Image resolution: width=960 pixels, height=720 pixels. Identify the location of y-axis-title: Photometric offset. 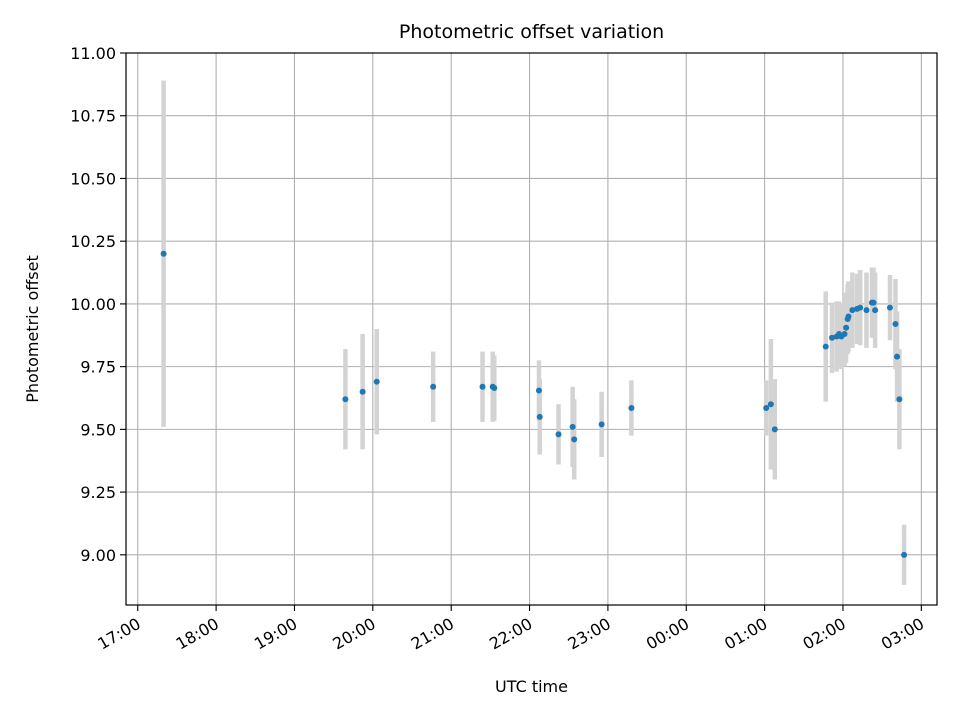
(32, 329).